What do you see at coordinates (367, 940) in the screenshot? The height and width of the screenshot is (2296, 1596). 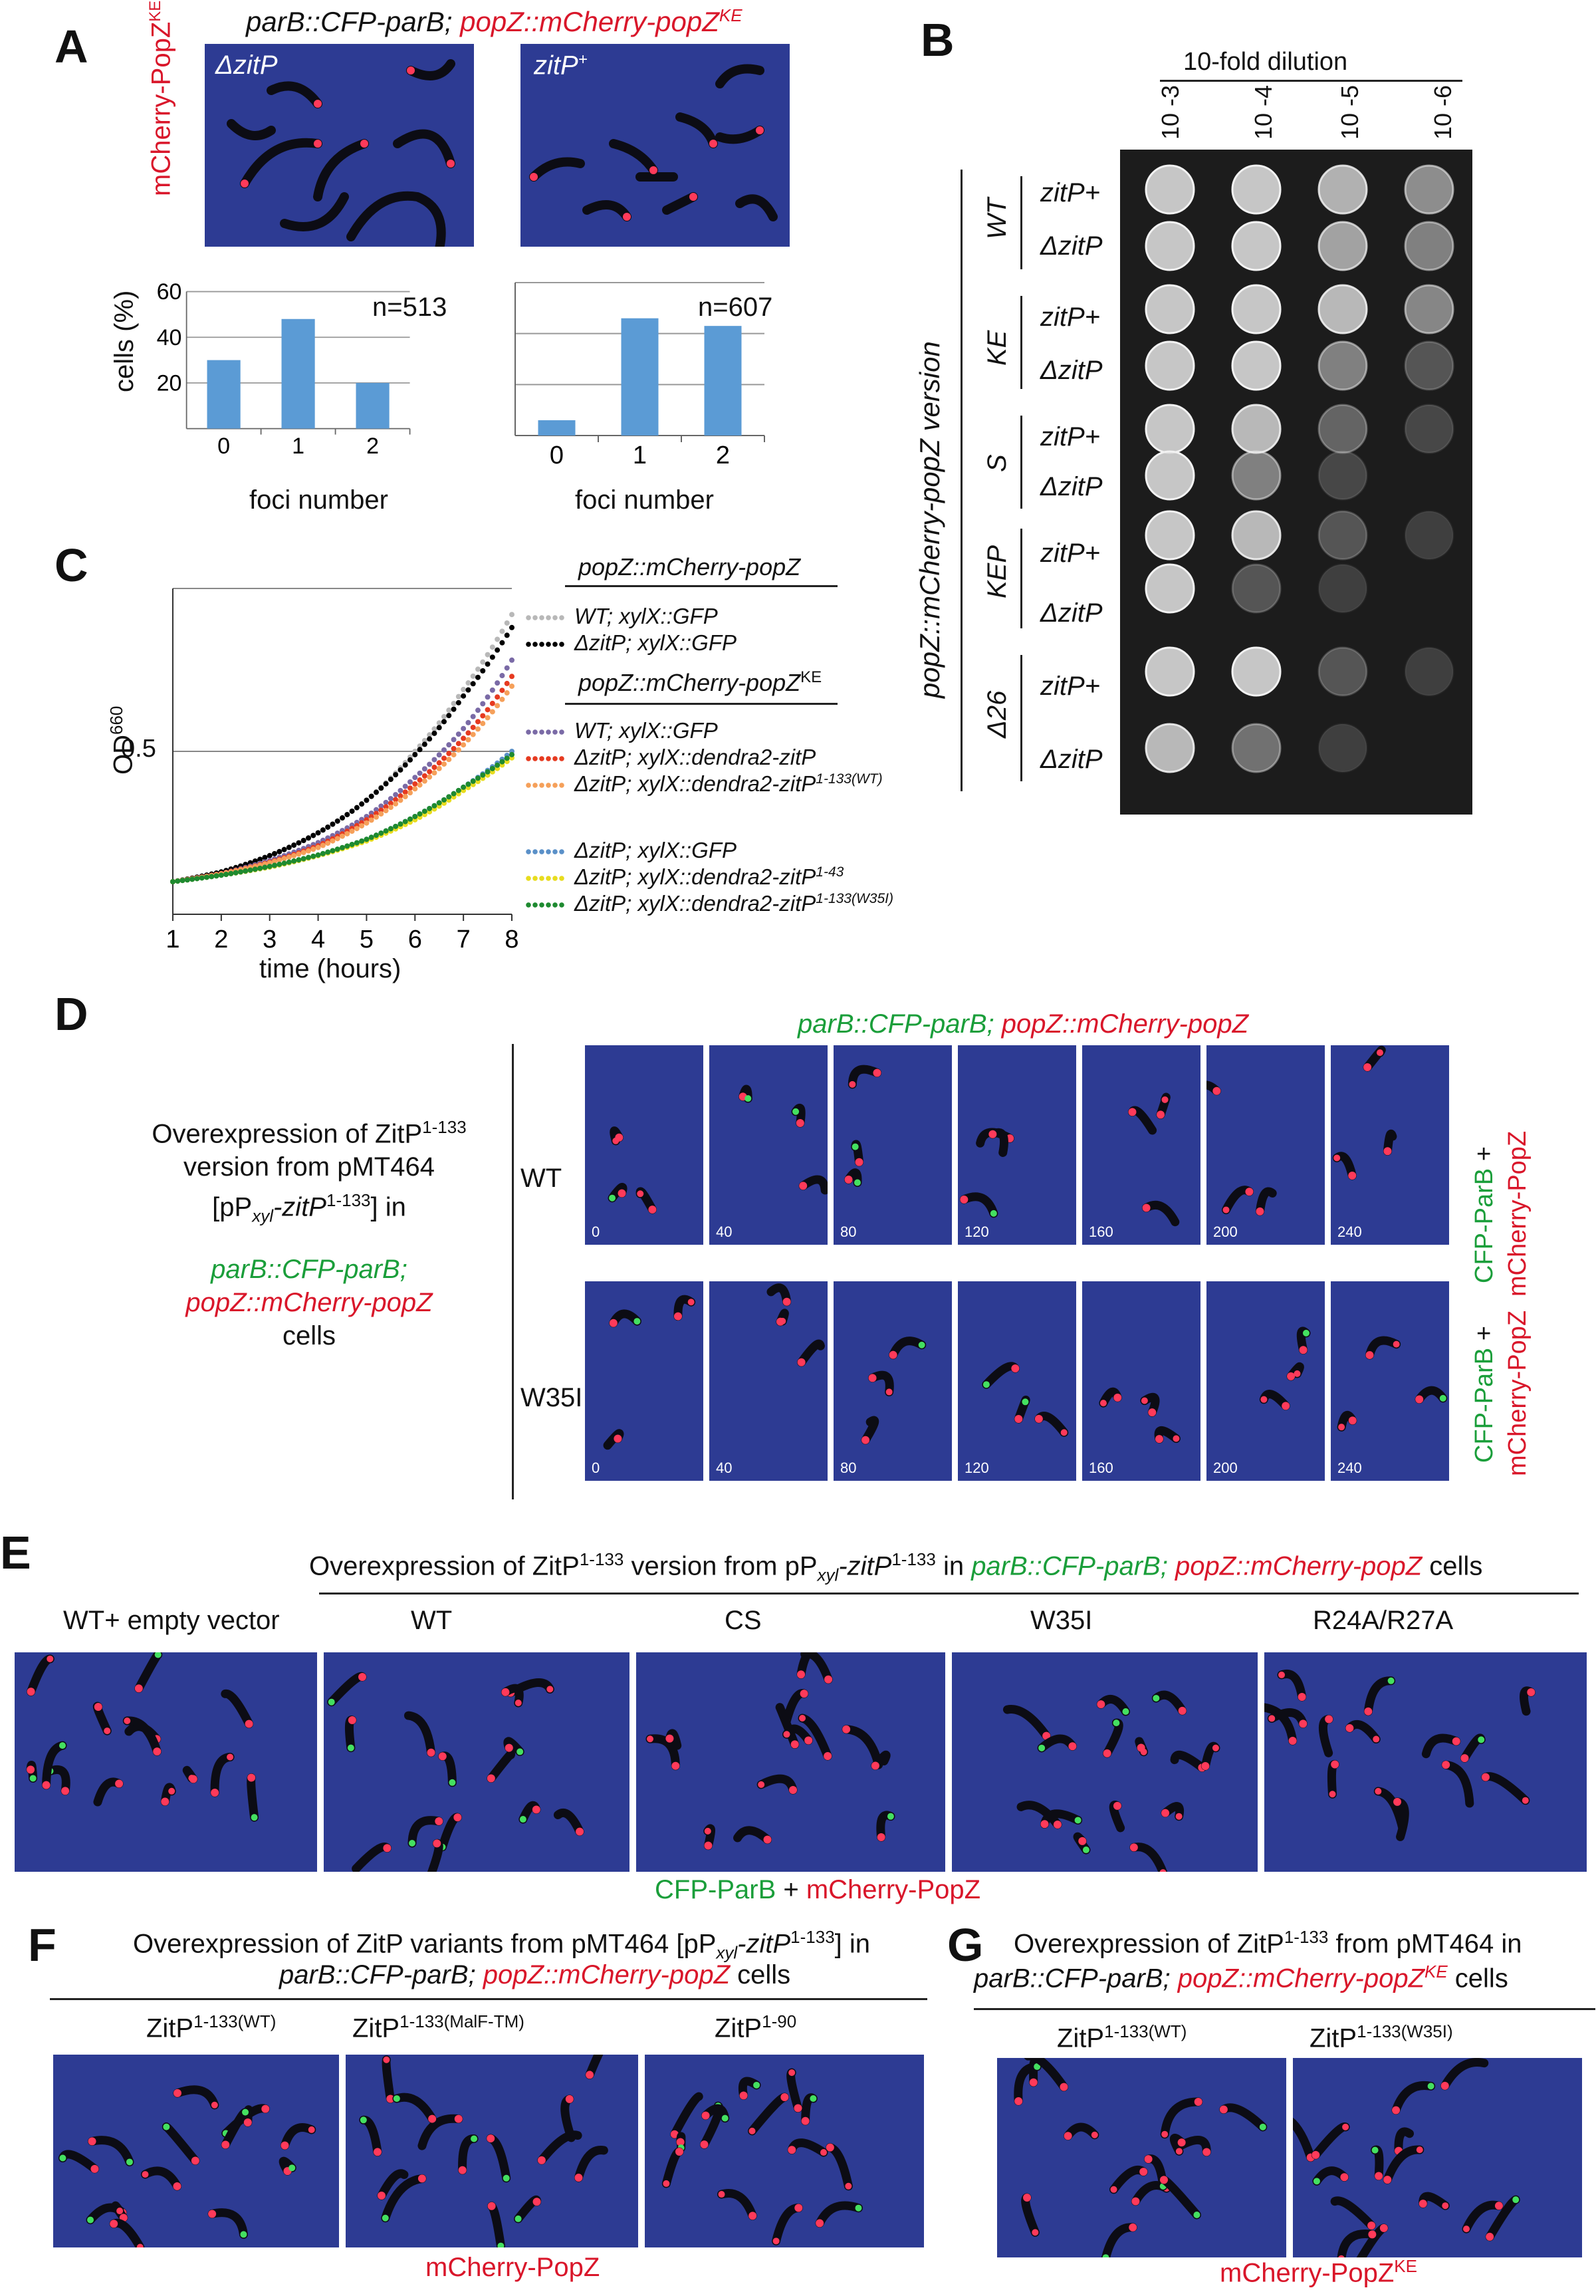 I see `x-tick-label: 5` at bounding box center [367, 940].